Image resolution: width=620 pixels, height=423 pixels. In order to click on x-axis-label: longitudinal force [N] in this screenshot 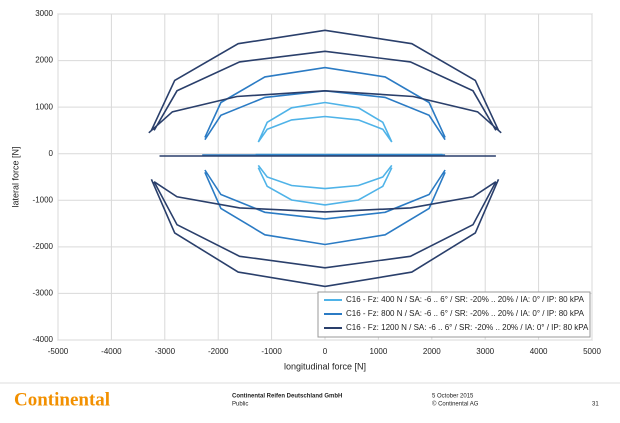, I will do `click(325, 366)`.